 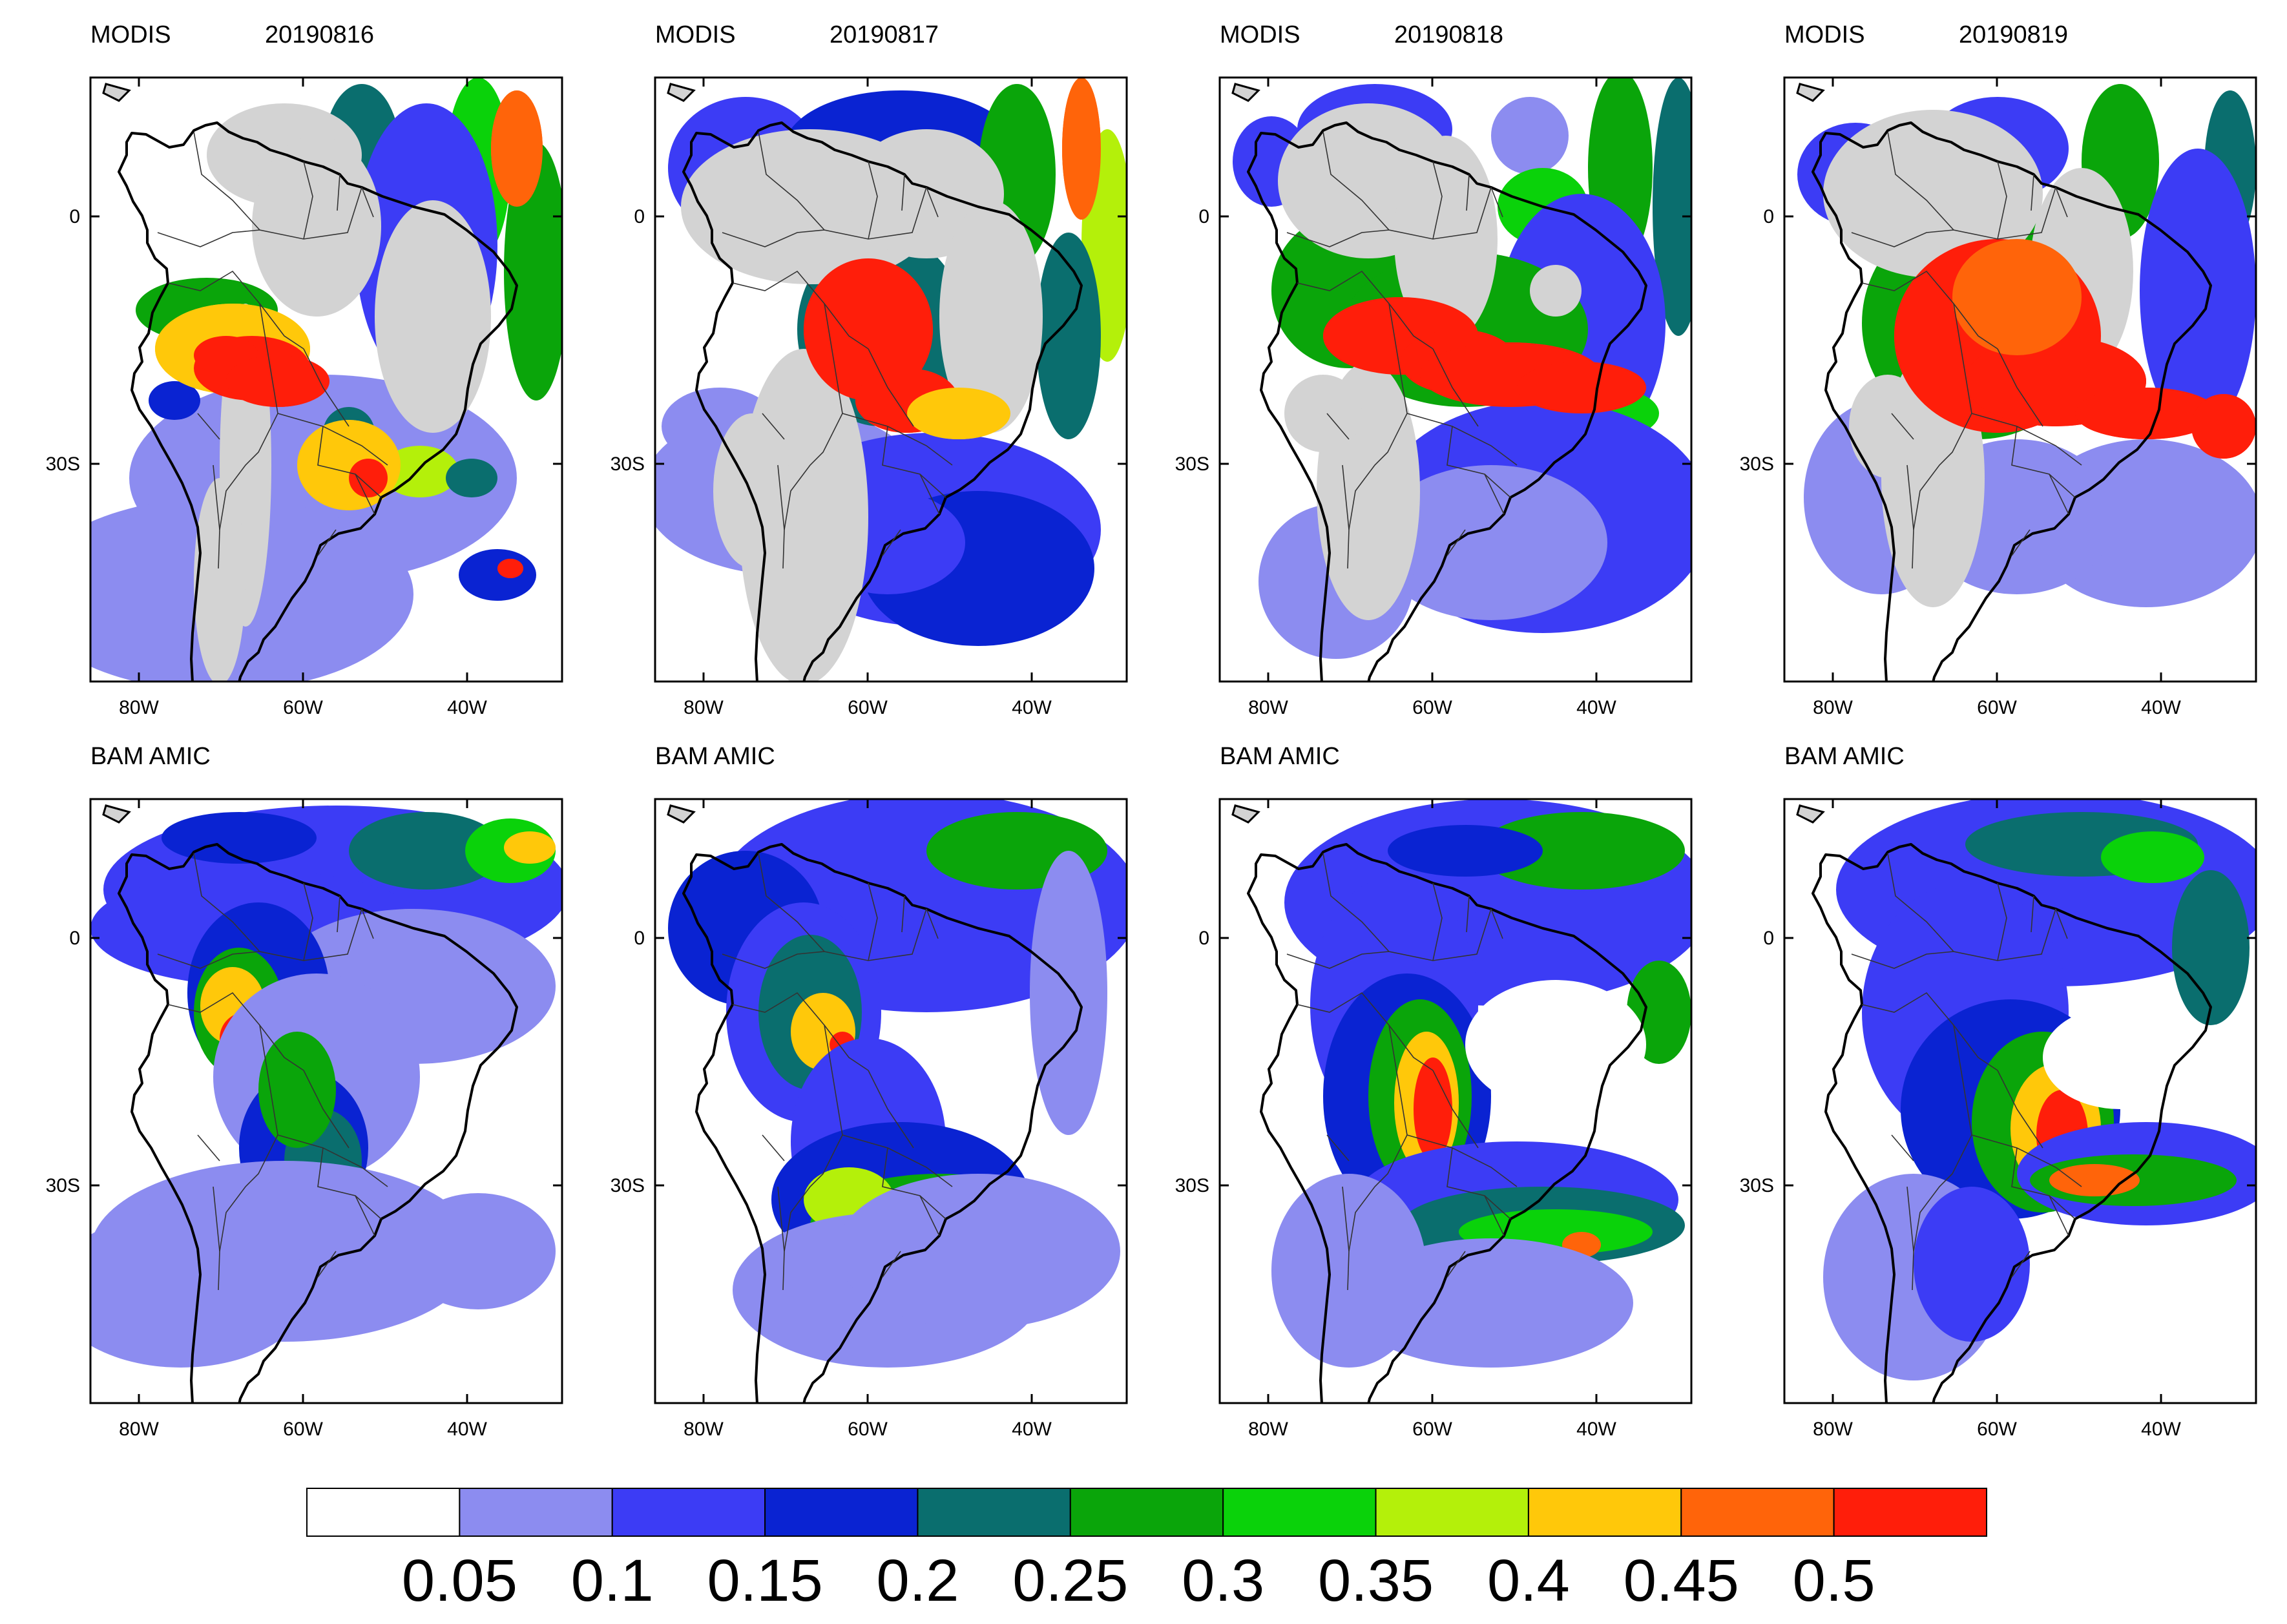 What do you see at coordinates (460, 1581) in the screenshot?
I see `colorbar-label: 0.05` at bounding box center [460, 1581].